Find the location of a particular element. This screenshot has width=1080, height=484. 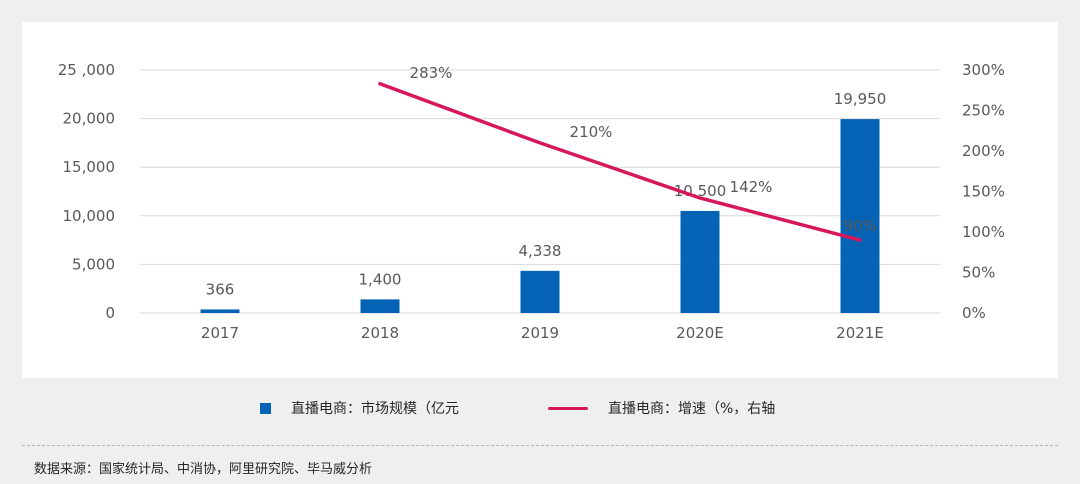

y-right-tick-label: 200% is located at coordinates (983, 151).